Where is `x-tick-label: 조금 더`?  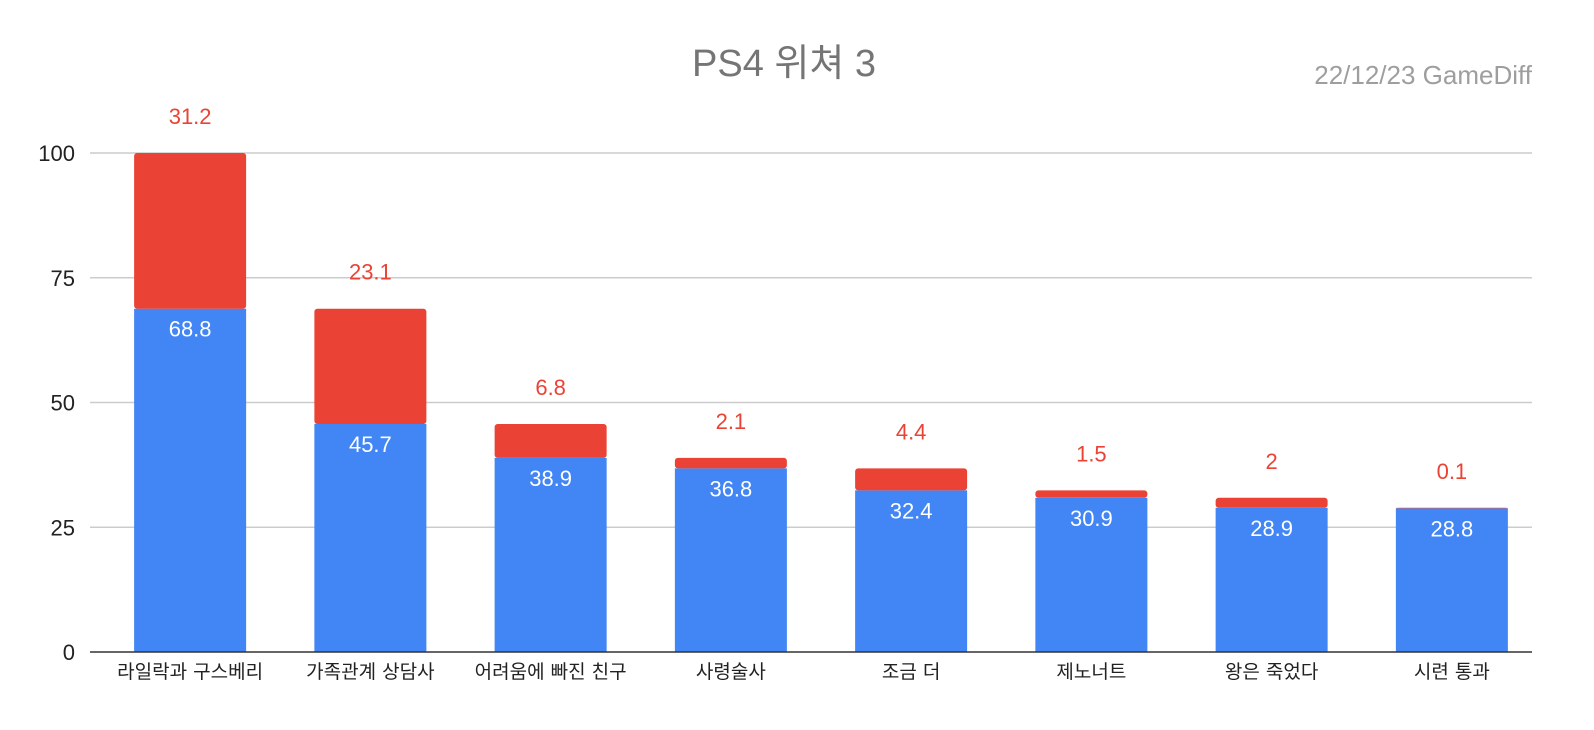 x-tick-label: 조금 더 is located at coordinates (911, 672).